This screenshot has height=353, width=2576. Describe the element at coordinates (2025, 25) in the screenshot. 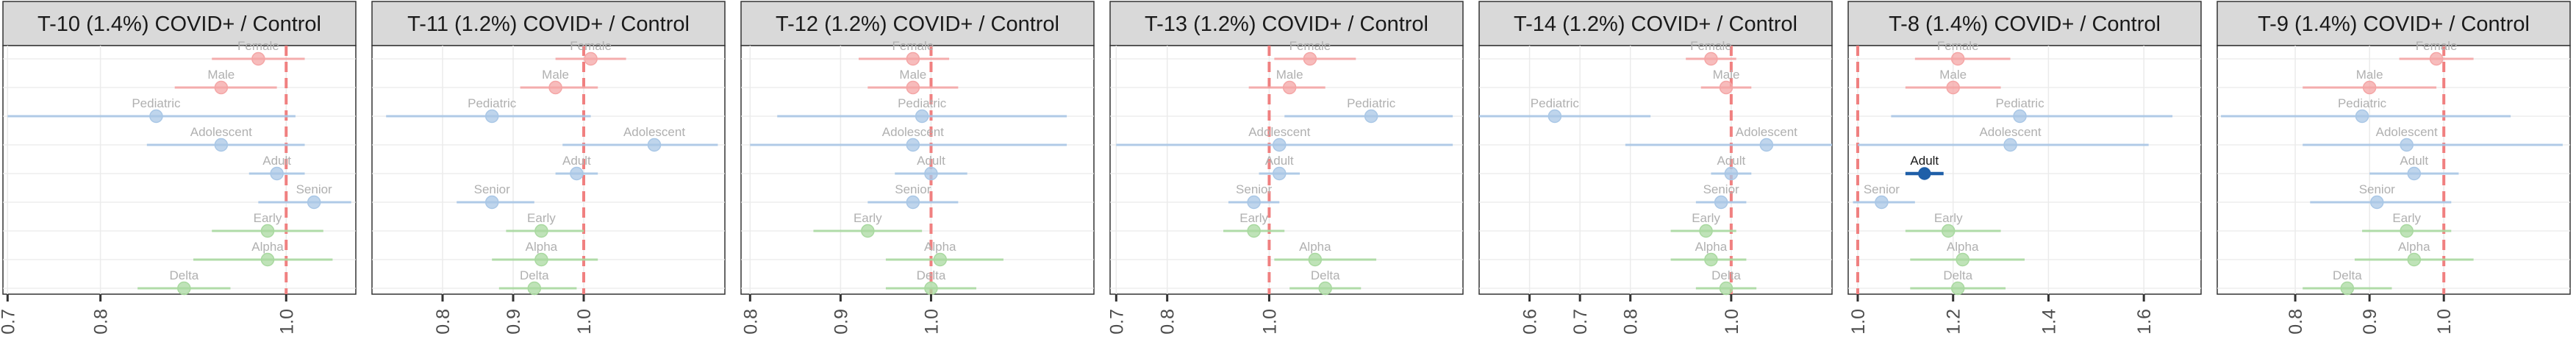

I see `facet-title: T-8 (1.4%) COVID+ / Control` at that location.